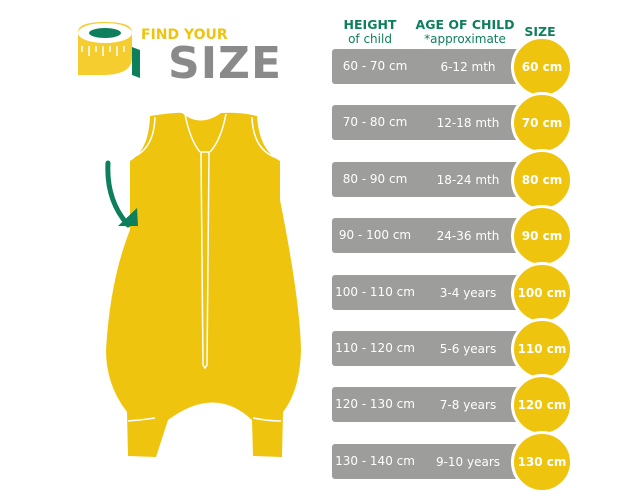 This screenshot has height=500, width=640. I want to click on header-age: AGE OF CHILD *approximate, so click(465, 31).